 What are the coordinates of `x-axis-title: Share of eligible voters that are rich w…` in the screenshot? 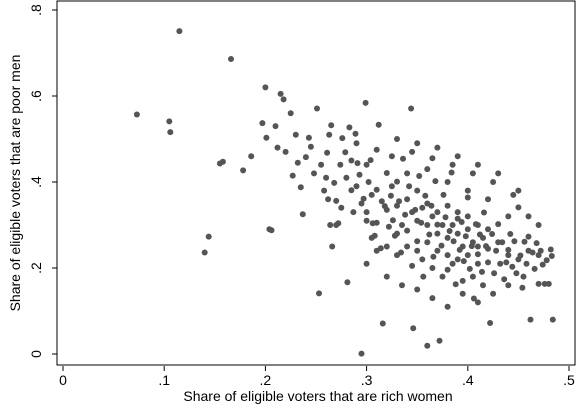 It's located at (317, 396).